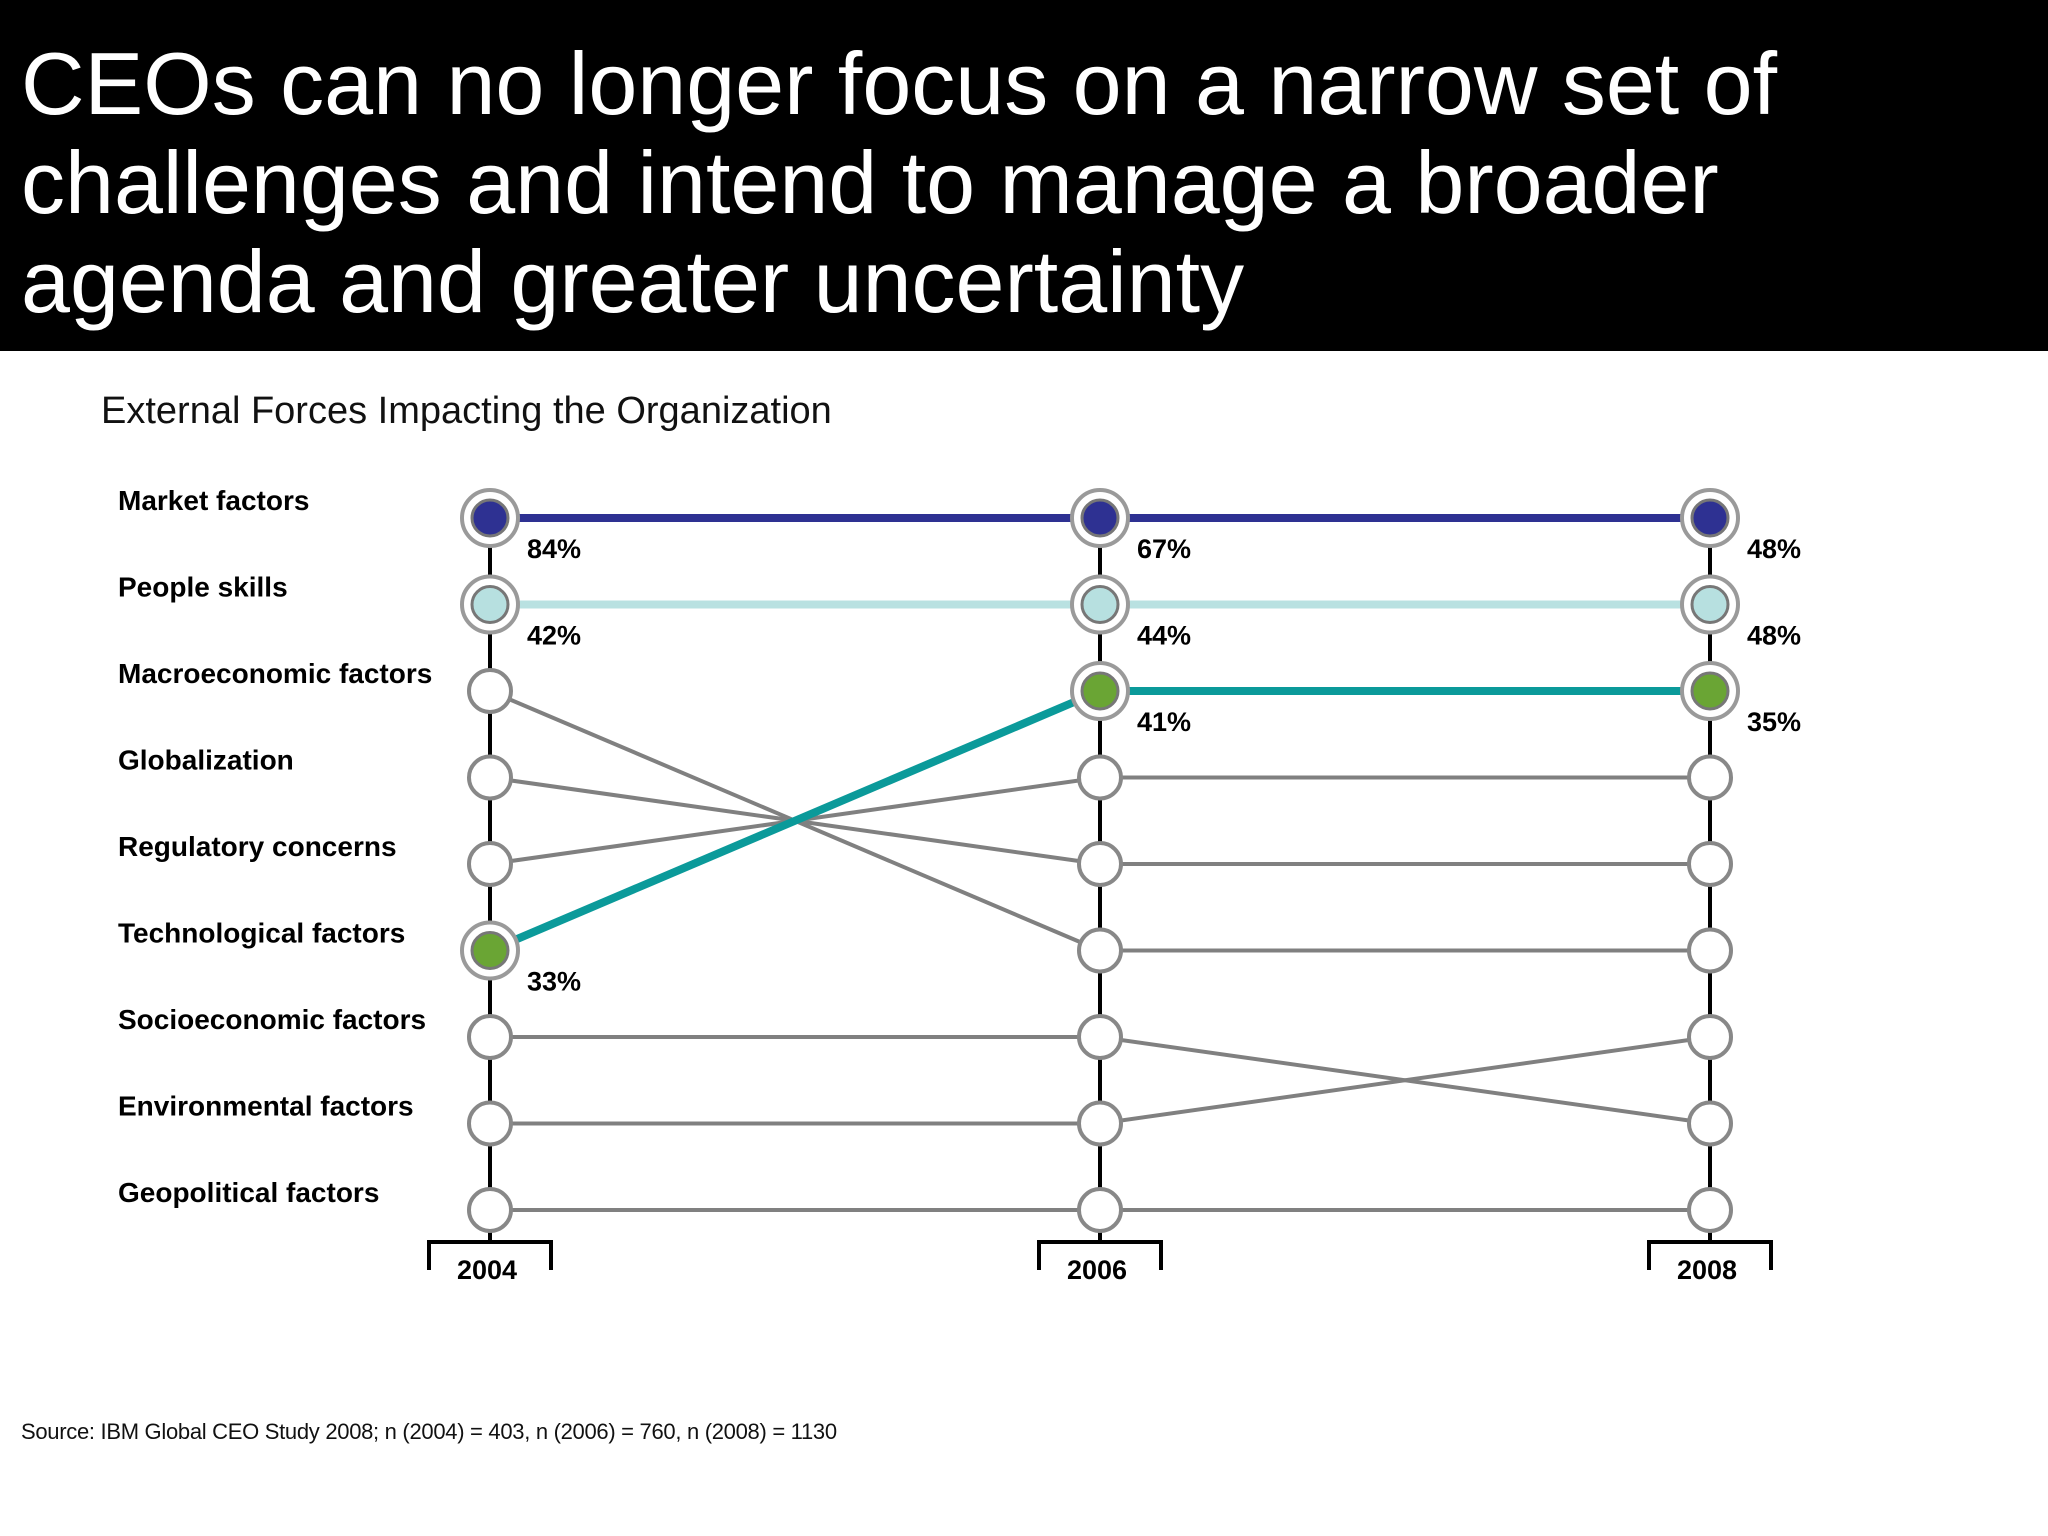 The height and width of the screenshot is (1536, 2048). I want to click on marker-people-skills-2008, so click(1710, 604).